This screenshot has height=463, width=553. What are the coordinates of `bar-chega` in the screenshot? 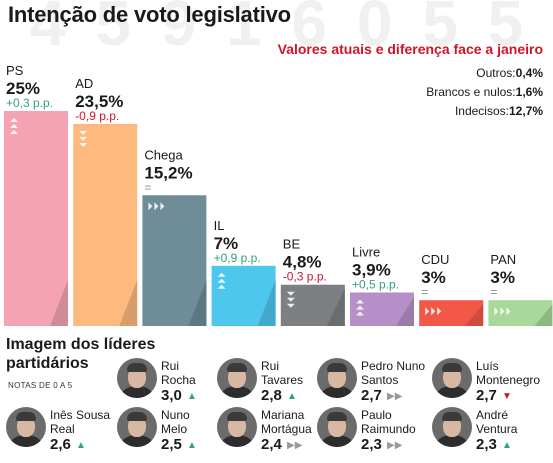 It's located at (174, 260).